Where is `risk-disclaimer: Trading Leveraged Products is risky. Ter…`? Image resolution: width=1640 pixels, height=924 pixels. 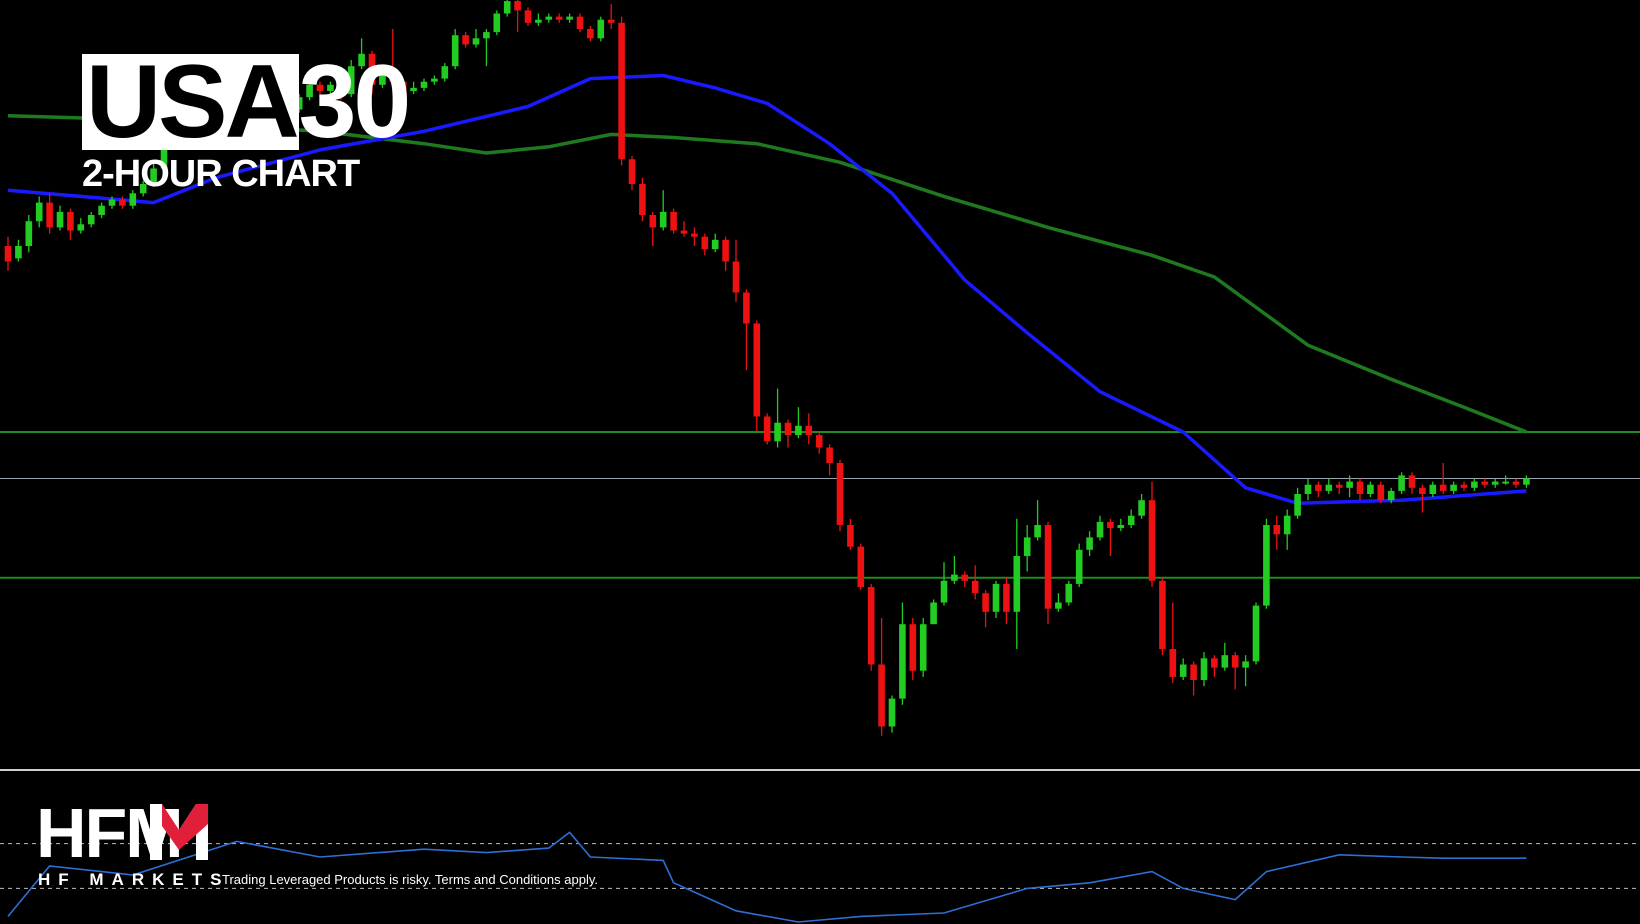
risk-disclaimer: Trading Leveraged Products is risky. Ter… is located at coordinates (410, 879).